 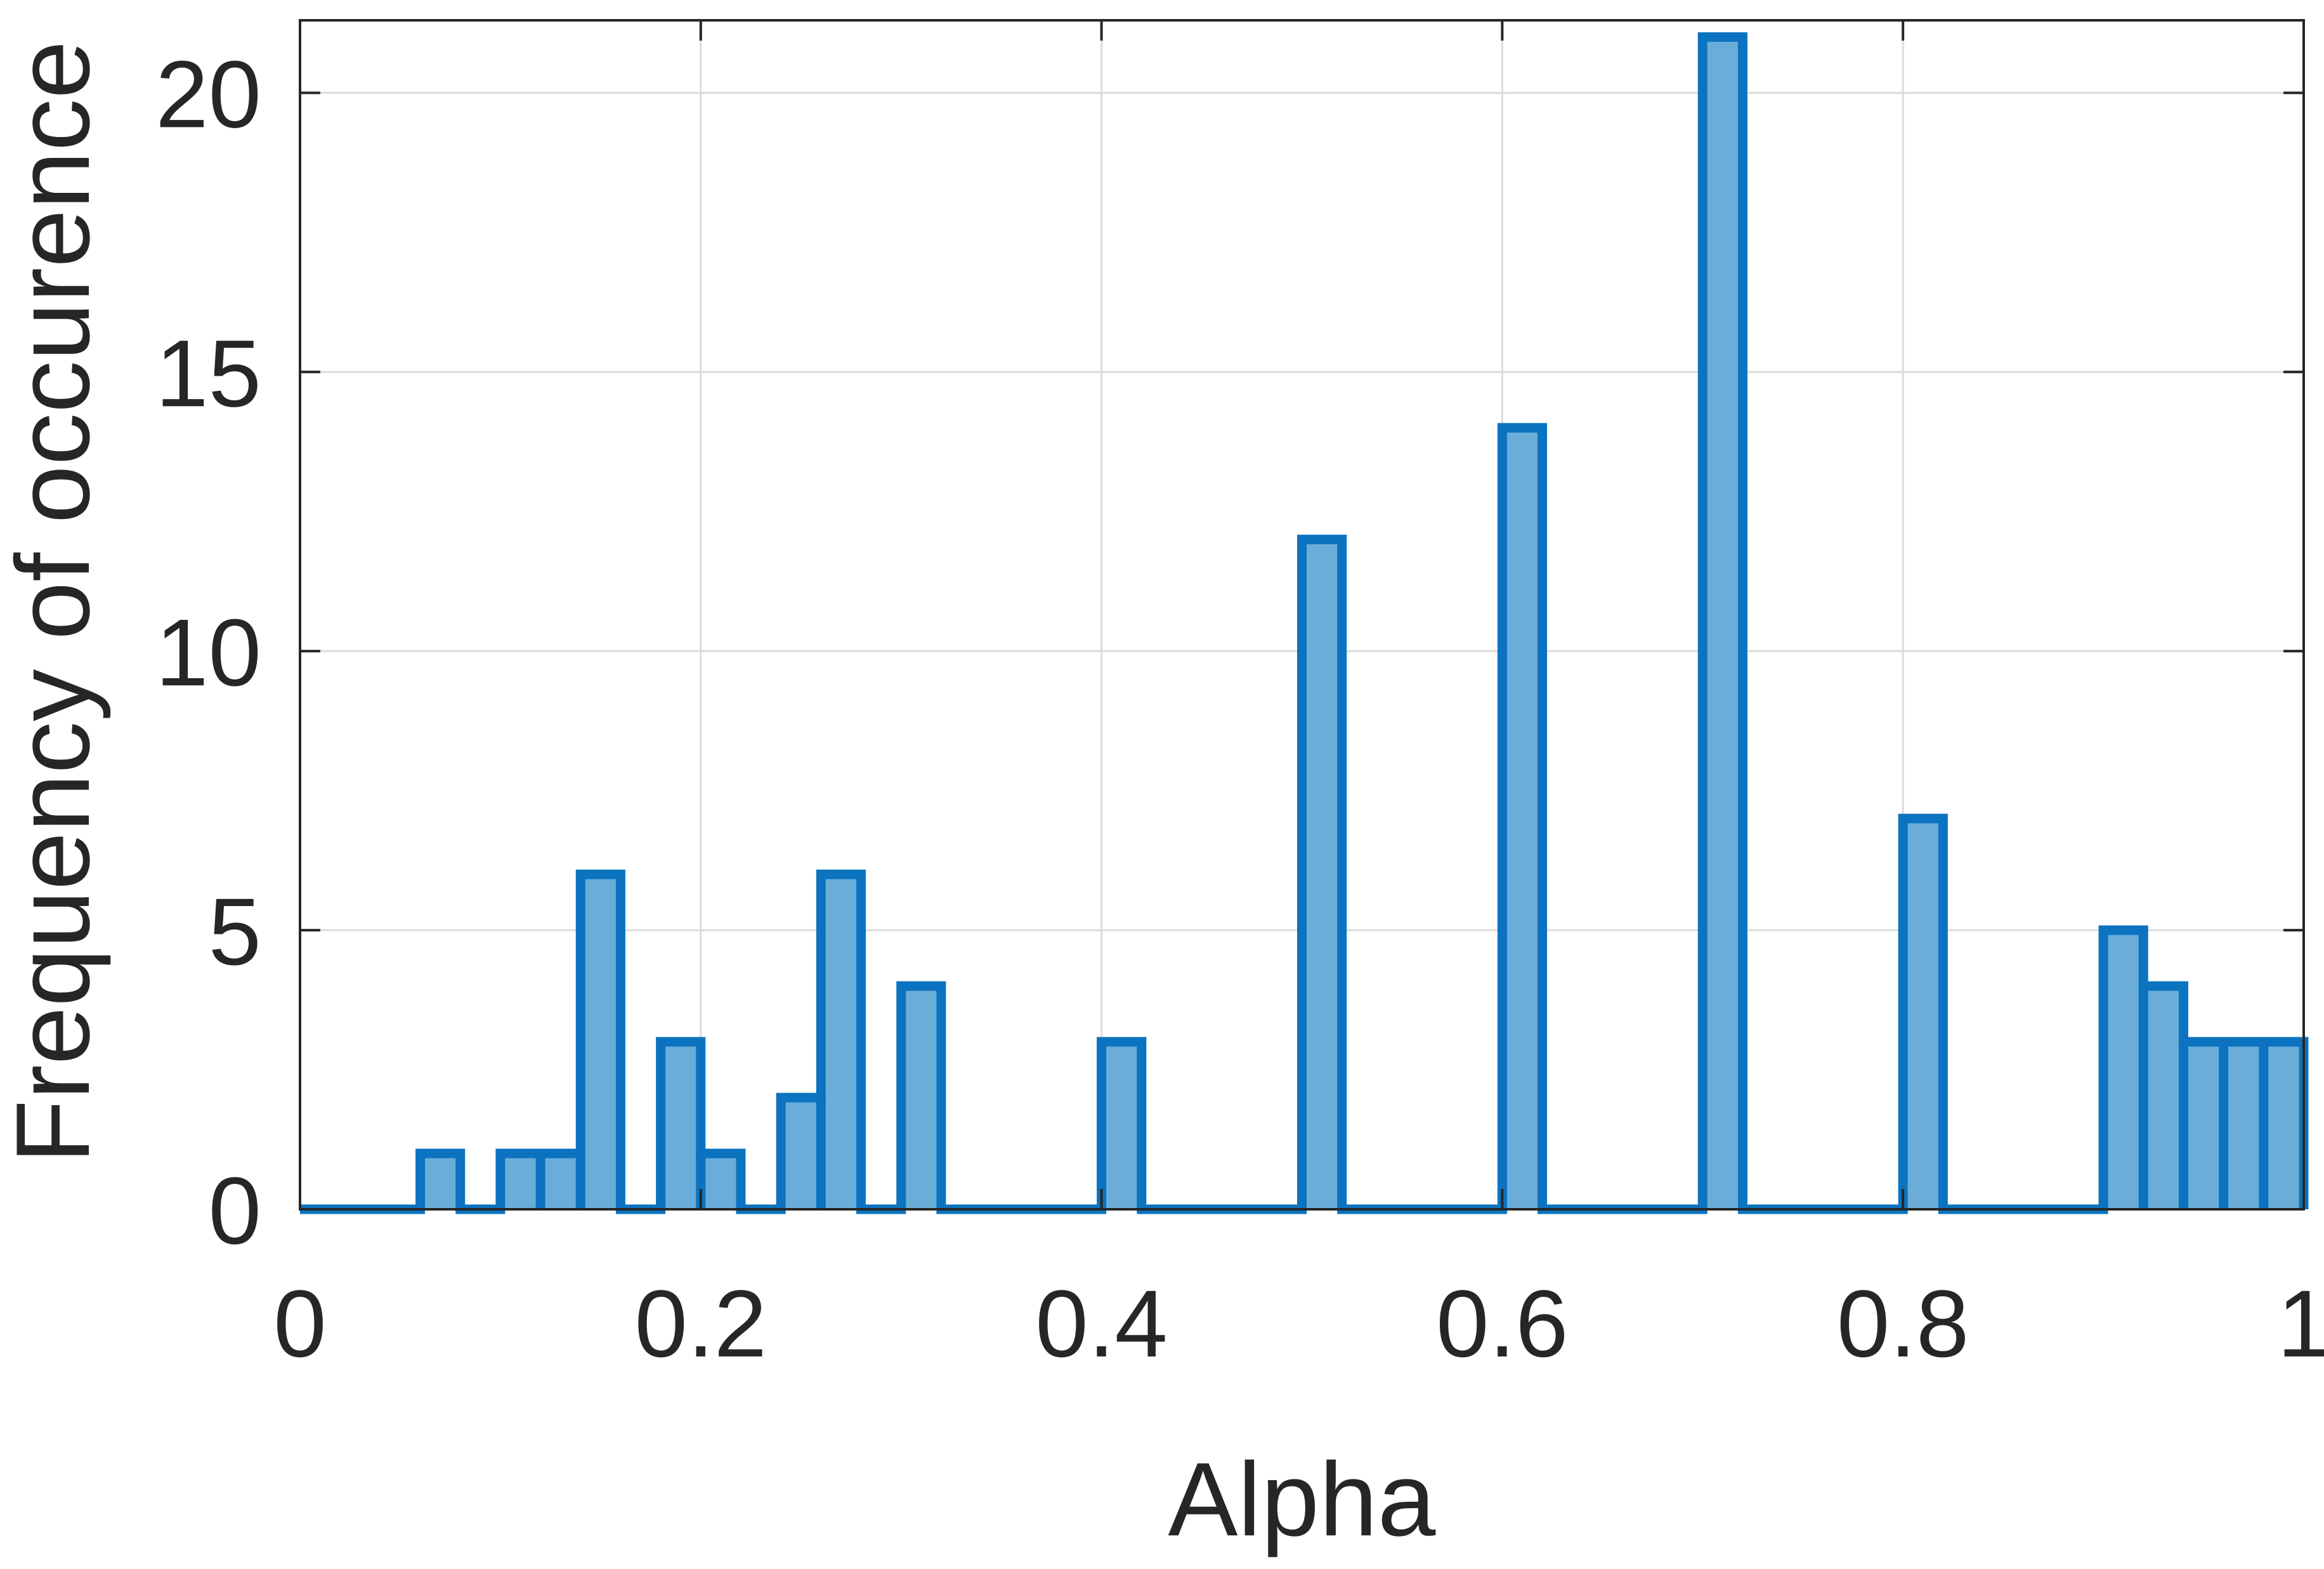 I want to click on y-tick-label-4: 20, so click(x=208, y=94).